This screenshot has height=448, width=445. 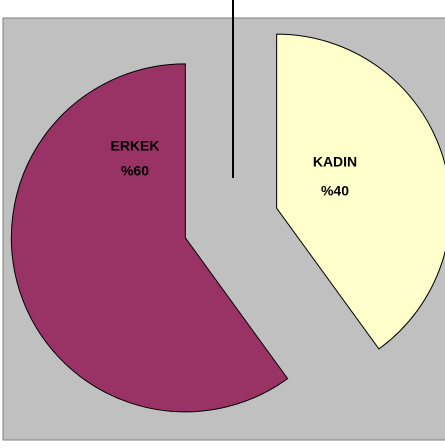 I want to click on slice-label: ERKEK, so click(x=134, y=146).